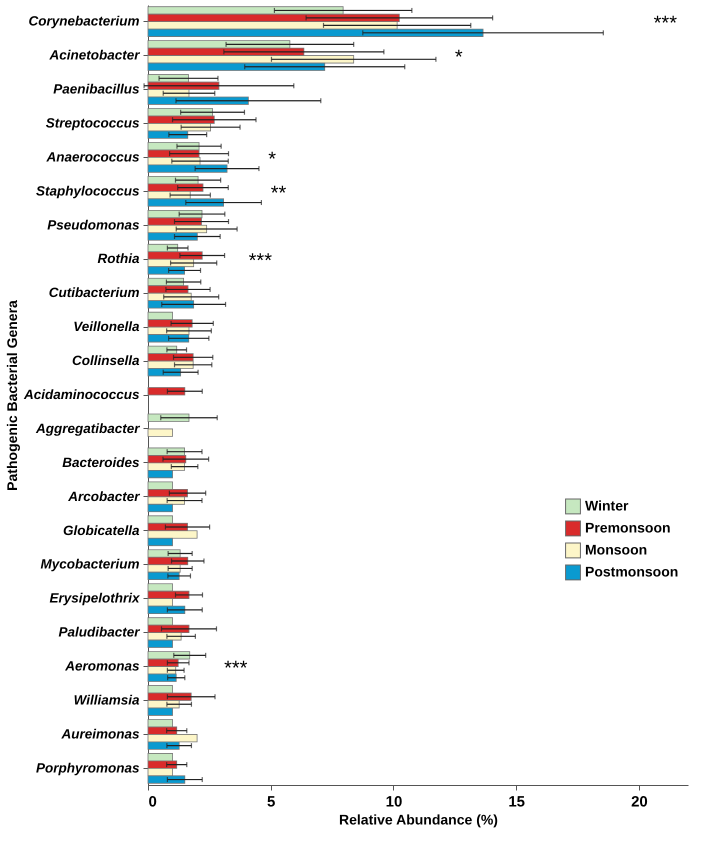 The width and height of the screenshot is (725, 858). What do you see at coordinates (107, 700) in the screenshot?
I see `y-tick-label: Williamsia` at bounding box center [107, 700].